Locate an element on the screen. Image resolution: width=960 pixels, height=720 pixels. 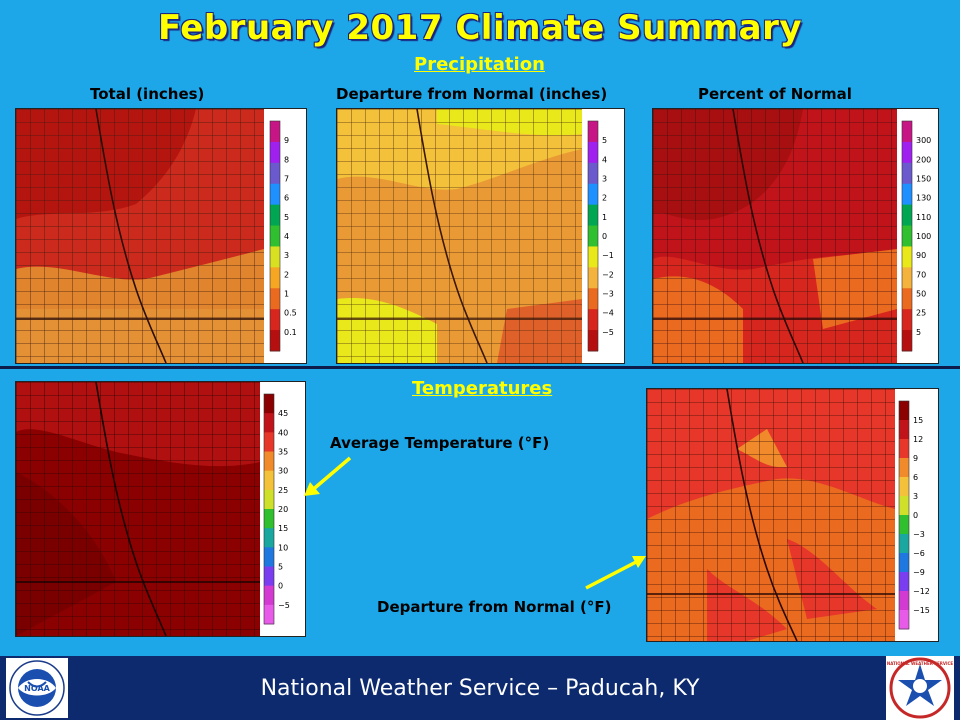
total-precip-legend: 9 8 7 6 5 4 3 2 1 0.5 0.1 is located at coordinates (286, 236).